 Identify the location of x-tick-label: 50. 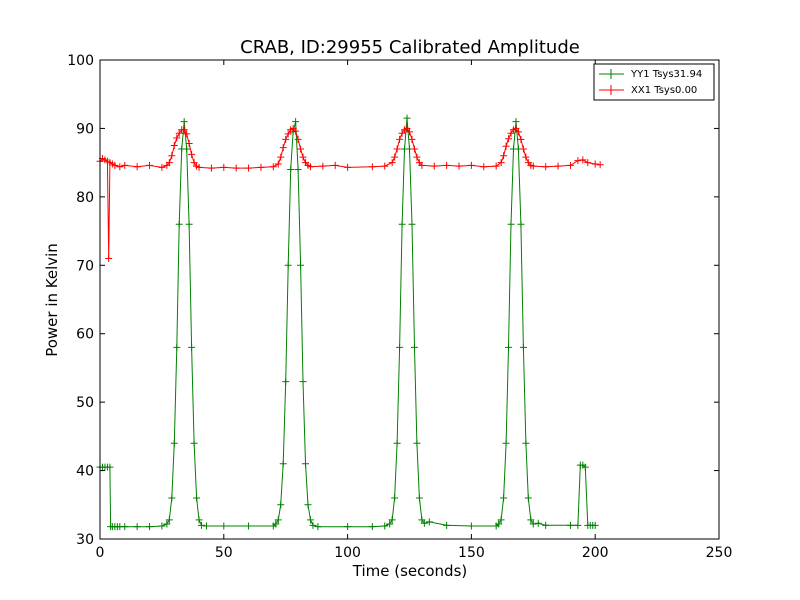
(224, 553).